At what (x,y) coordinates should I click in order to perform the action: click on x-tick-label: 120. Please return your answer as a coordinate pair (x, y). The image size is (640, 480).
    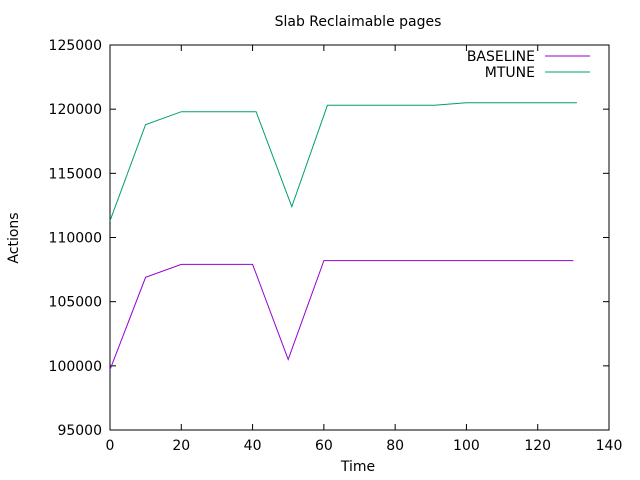
    Looking at the image, I should click on (537, 446).